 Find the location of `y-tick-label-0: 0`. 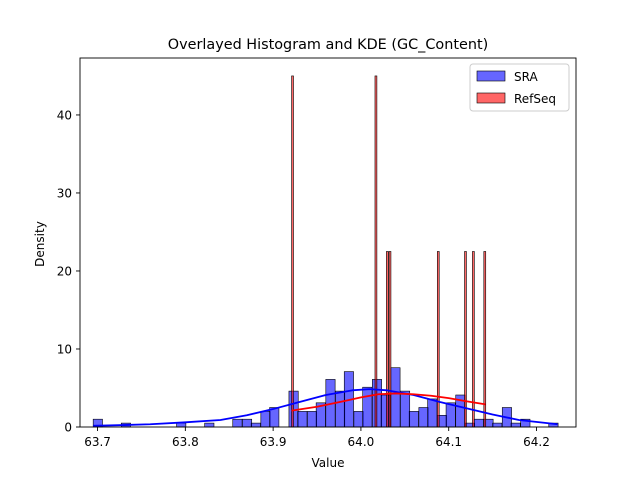

y-tick-label-0: 0 is located at coordinates (68, 428).